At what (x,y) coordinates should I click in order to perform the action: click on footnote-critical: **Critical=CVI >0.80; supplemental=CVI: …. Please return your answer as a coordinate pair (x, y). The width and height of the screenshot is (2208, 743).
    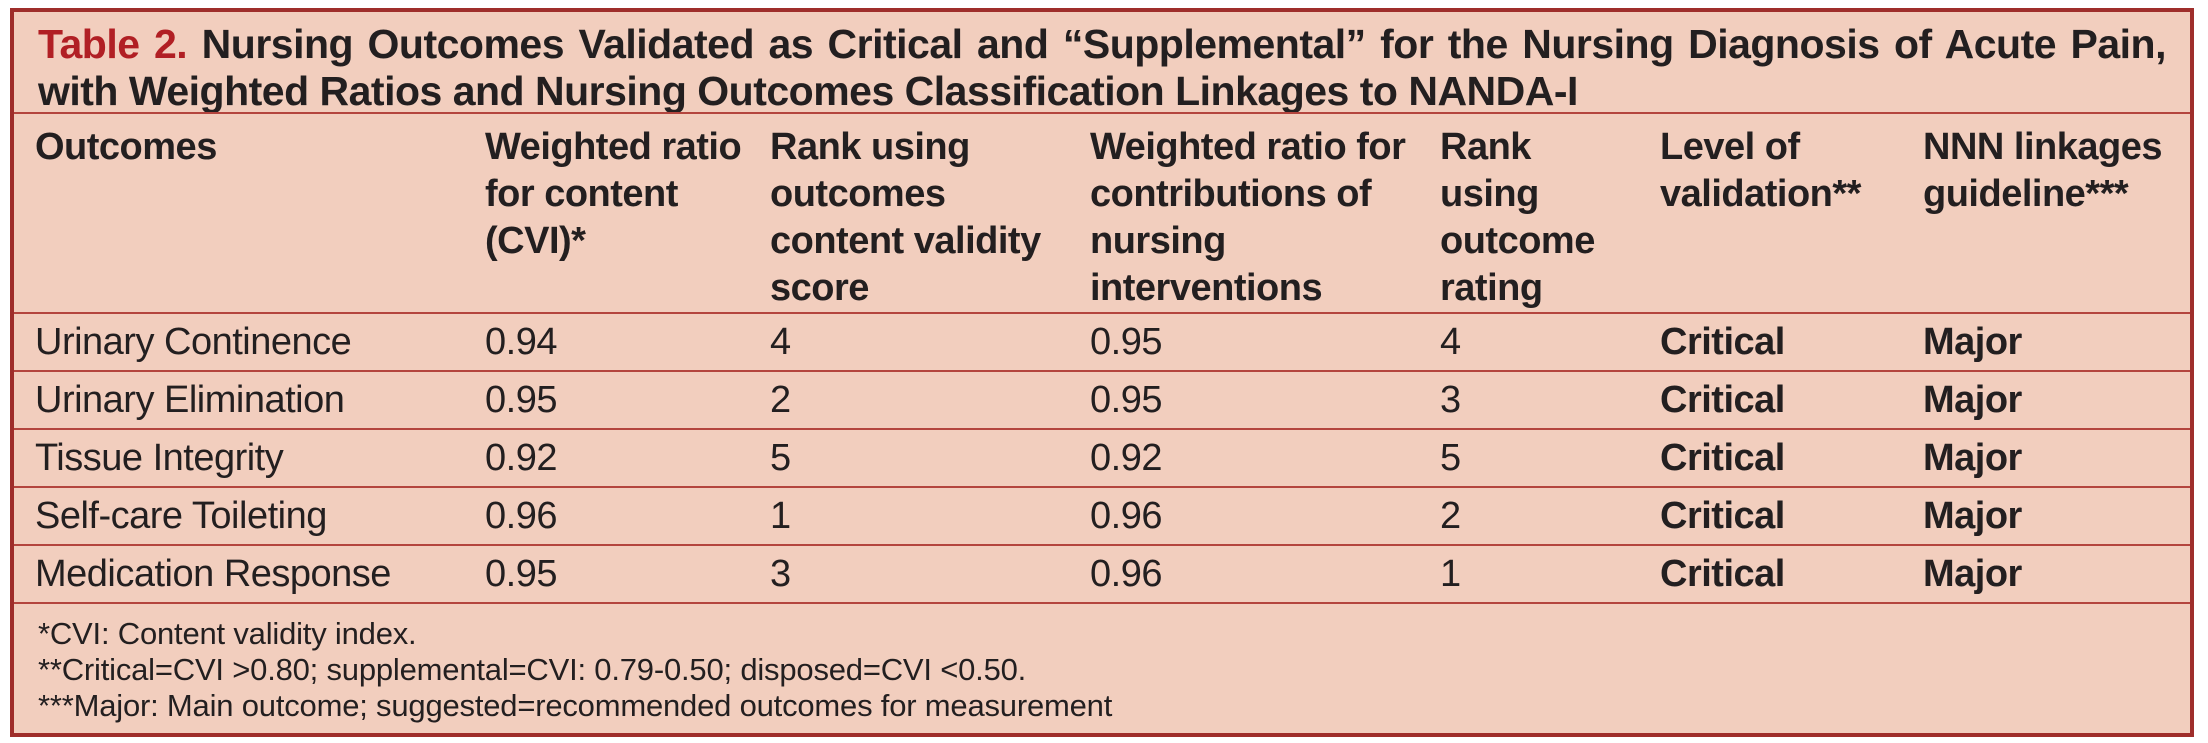
    Looking at the image, I should click on (532, 669).